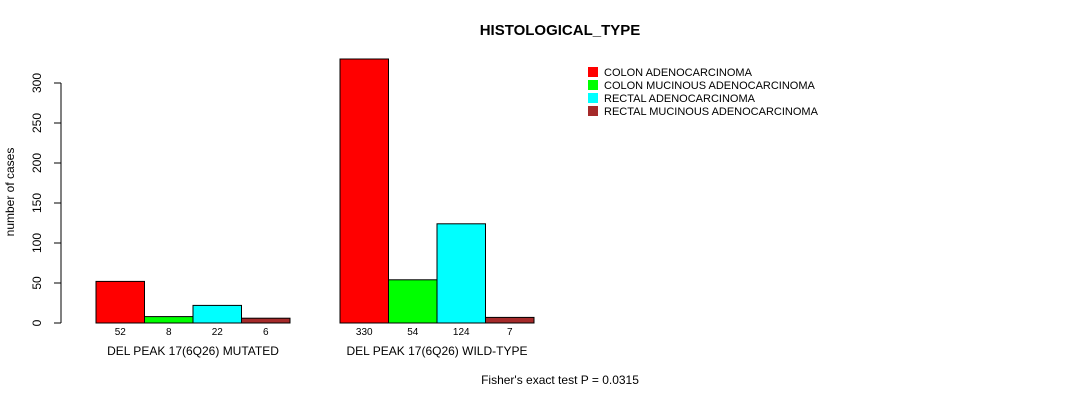 The image size is (1090, 400). I want to click on bar-count-label: 7, so click(510, 332).